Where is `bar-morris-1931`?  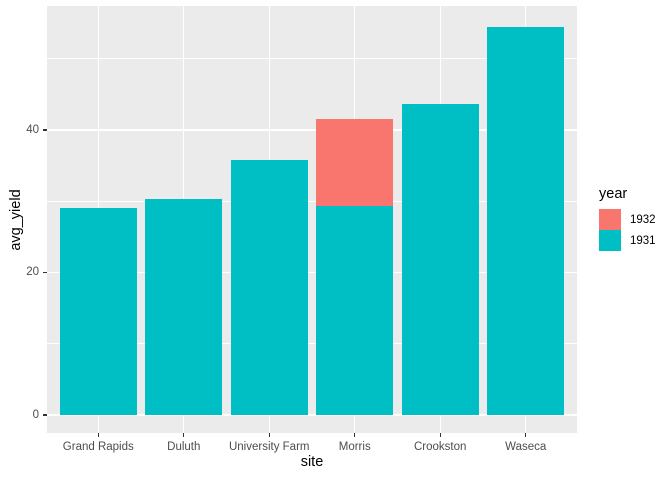
bar-morris-1931 is located at coordinates (355, 310).